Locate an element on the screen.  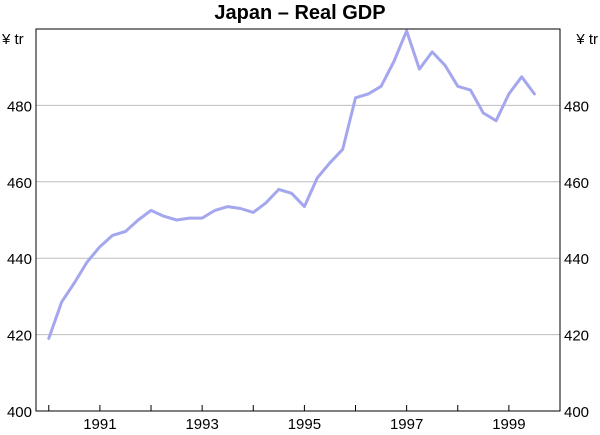
x-tick-label: 1993 is located at coordinates (201, 424).